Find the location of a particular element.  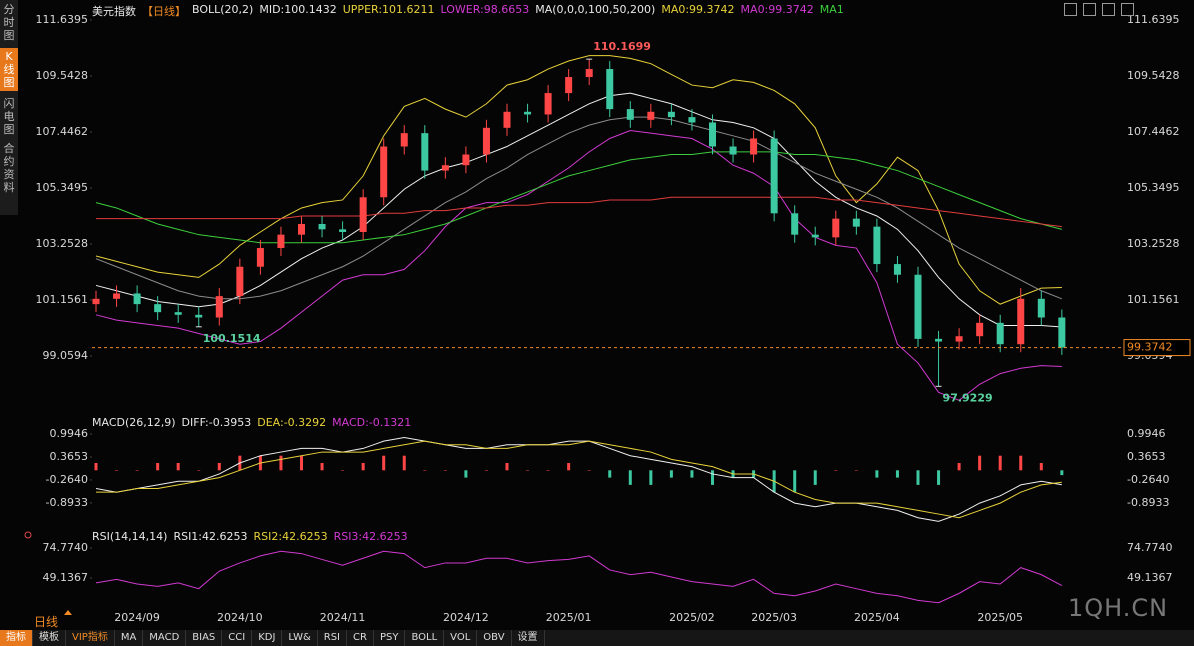

legend-text: MA0:99.3742 is located at coordinates (777, 9).